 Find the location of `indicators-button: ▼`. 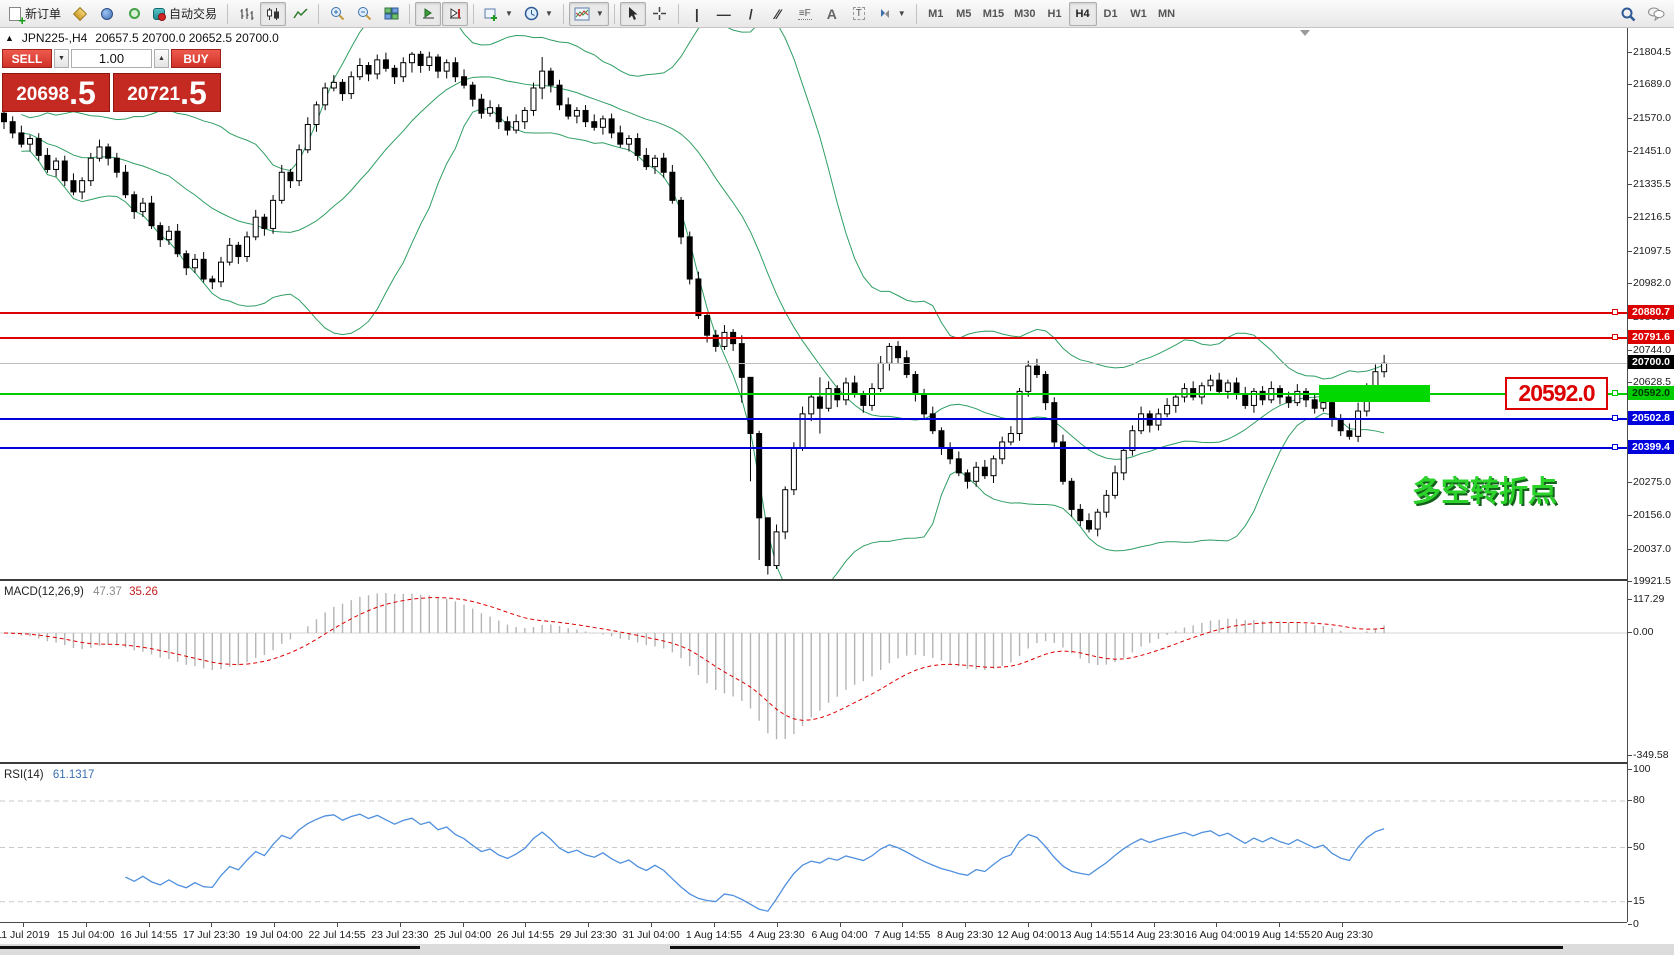

indicators-button: ▼ is located at coordinates (588, 13).